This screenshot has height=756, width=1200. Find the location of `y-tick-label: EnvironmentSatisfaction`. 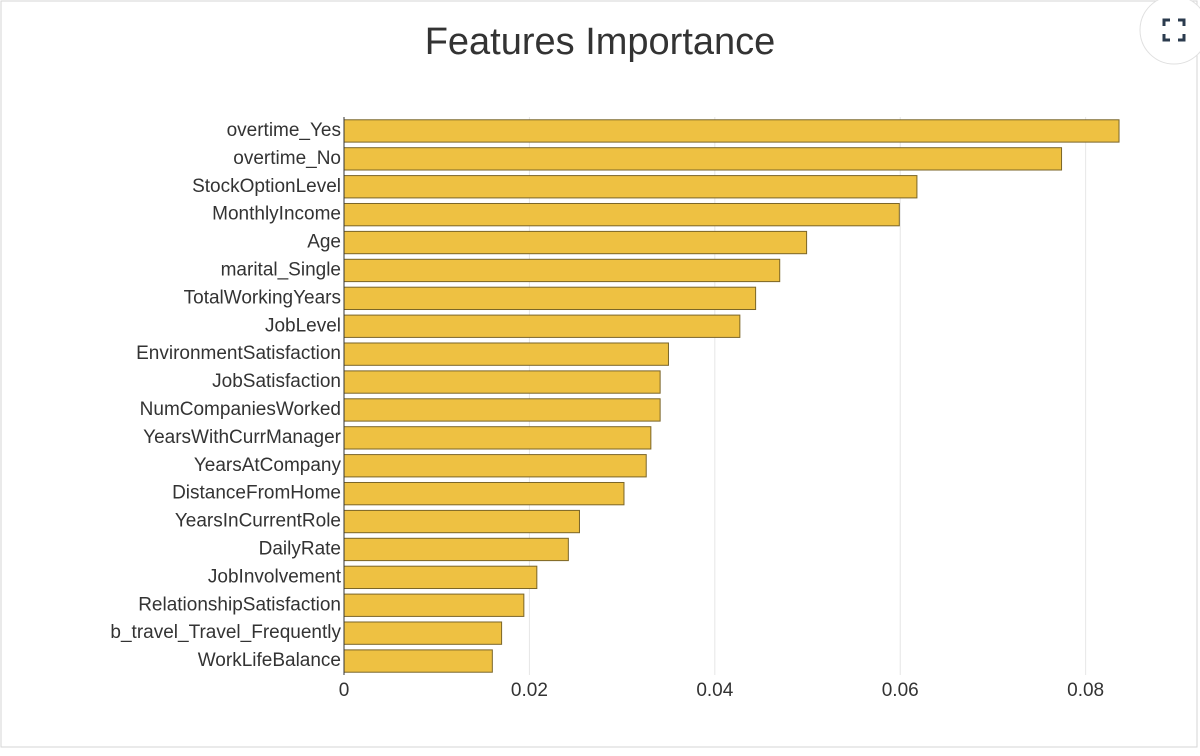

y-tick-label: EnvironmentSatisfaction is located at coordinates (238, 353).